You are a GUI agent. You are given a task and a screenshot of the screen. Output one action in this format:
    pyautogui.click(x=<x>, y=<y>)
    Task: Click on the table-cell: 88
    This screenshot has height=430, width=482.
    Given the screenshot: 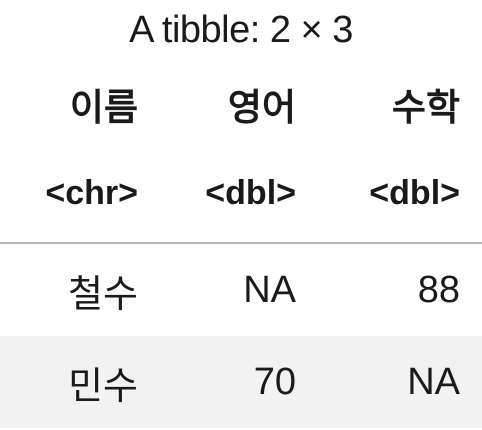 What is the action you would take?
    pyautogui.click(x=400, y=289)
    